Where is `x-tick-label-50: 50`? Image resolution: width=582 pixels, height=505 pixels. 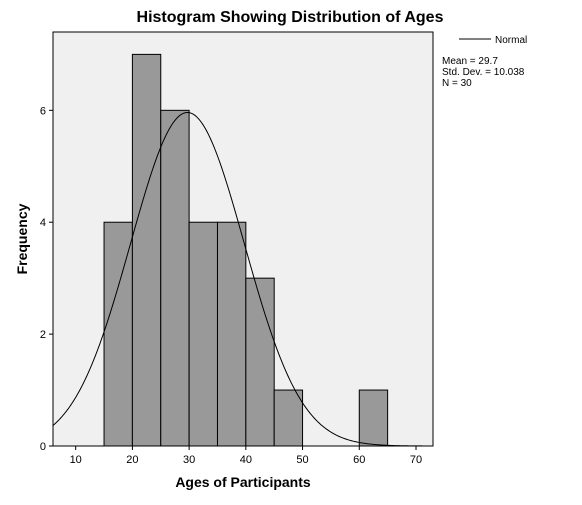 x-tick-label-50: 50 is located at coordinates (302, 460).